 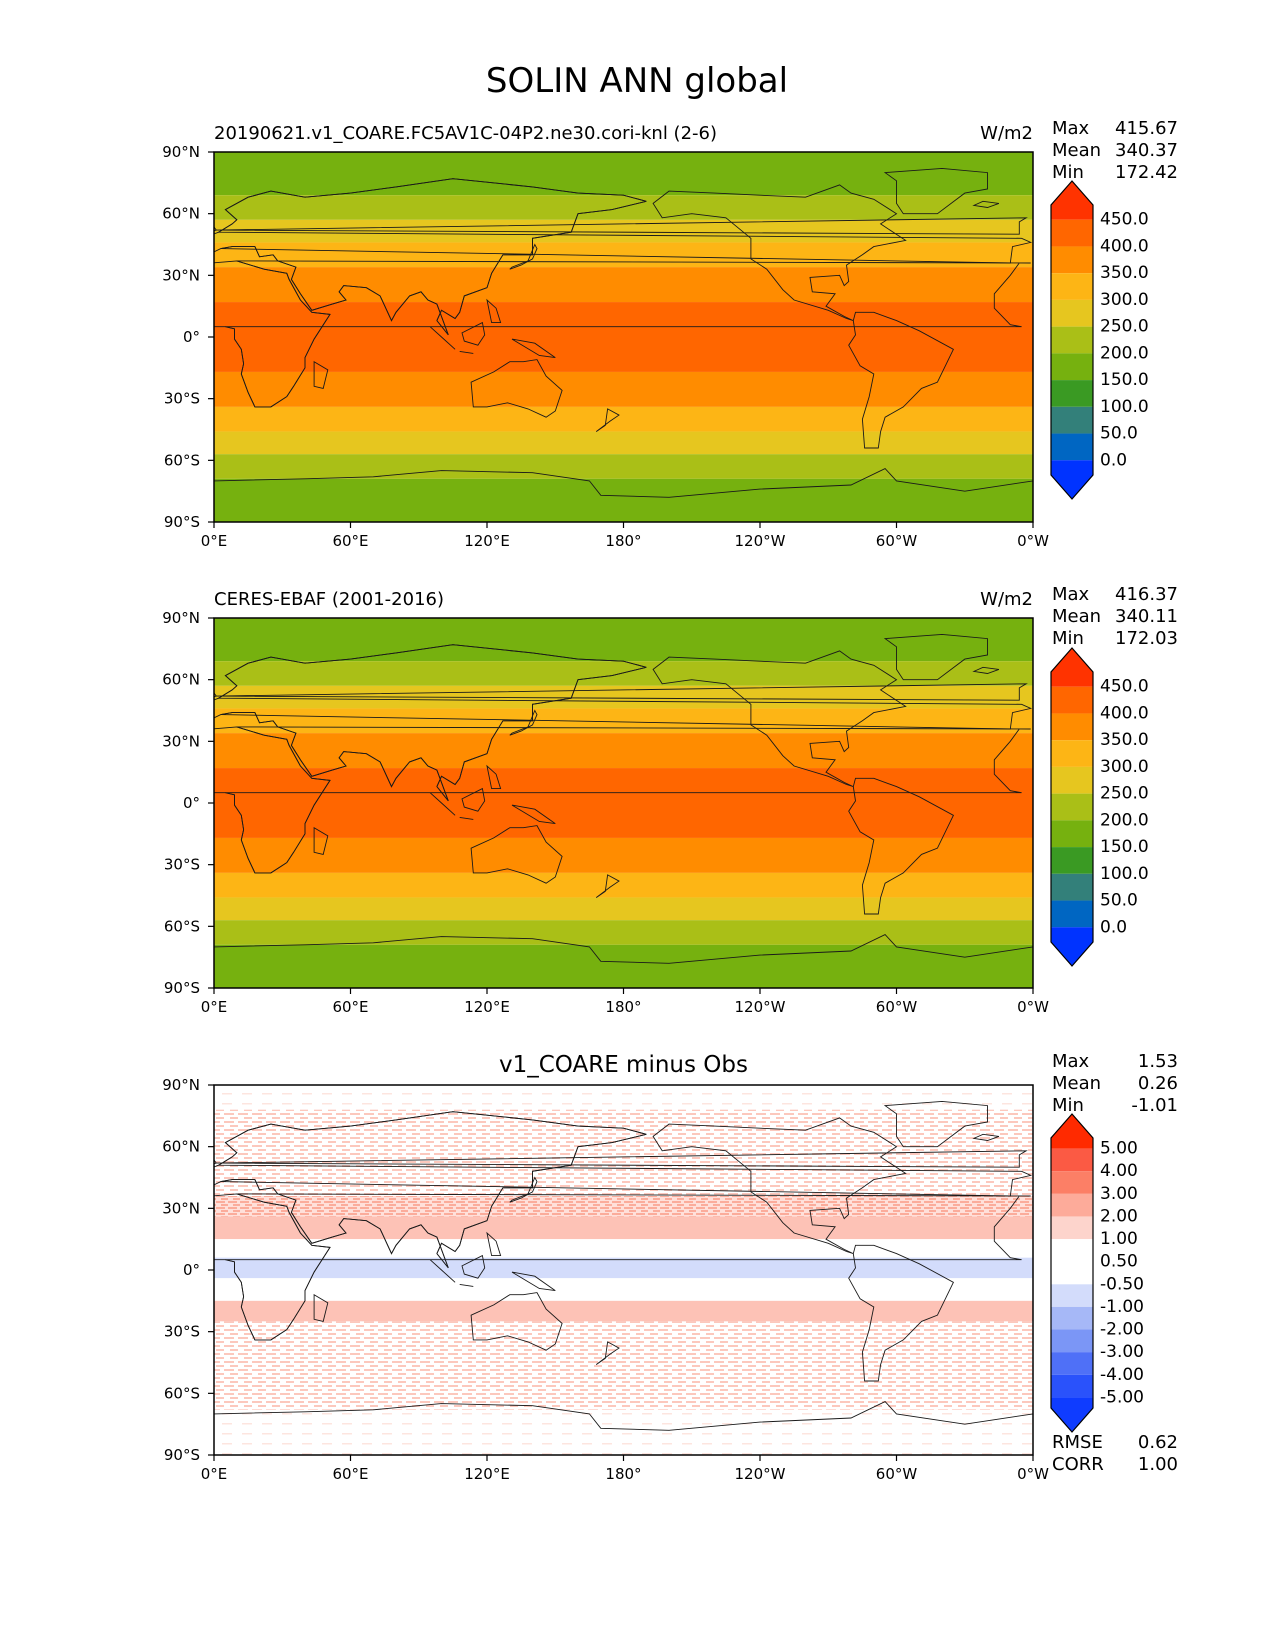 What do you see at coordinates (1078, 1464) in the screenshot?
I see `stat-label: CORR` at bounding box center [1078, 1464].